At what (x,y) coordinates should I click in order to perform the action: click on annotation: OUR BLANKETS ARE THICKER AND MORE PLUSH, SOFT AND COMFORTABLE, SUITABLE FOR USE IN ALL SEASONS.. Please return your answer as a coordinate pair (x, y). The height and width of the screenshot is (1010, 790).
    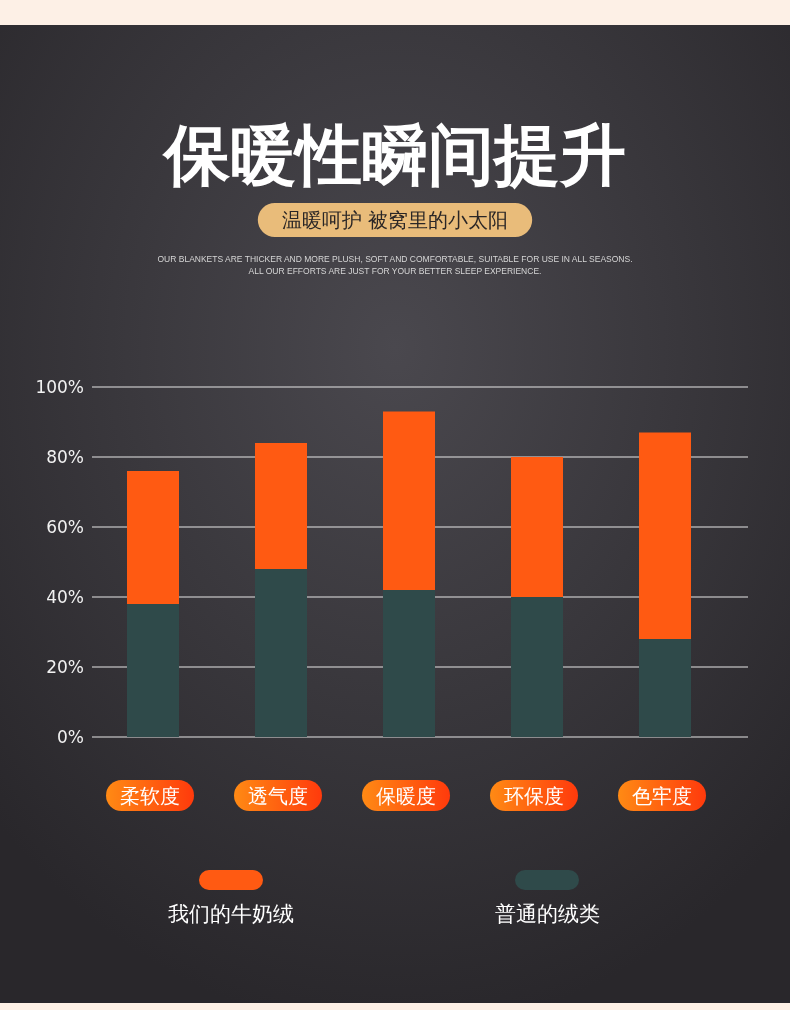
    Looking at the image, I should click on (395, 259).